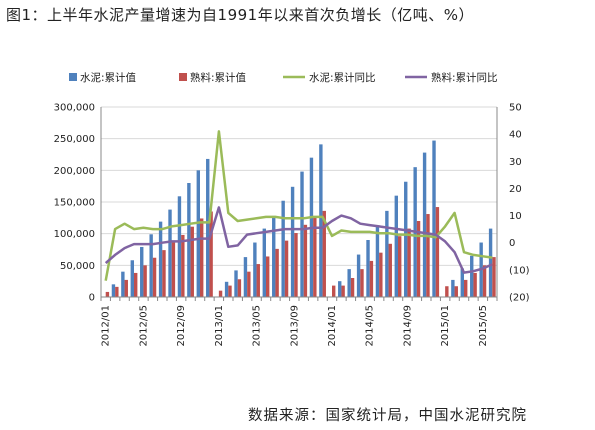 Image resolution: width=595 pixels, height=430 pixels. I want to click on y-left-tick-label: 150,000, so click(74, 203).